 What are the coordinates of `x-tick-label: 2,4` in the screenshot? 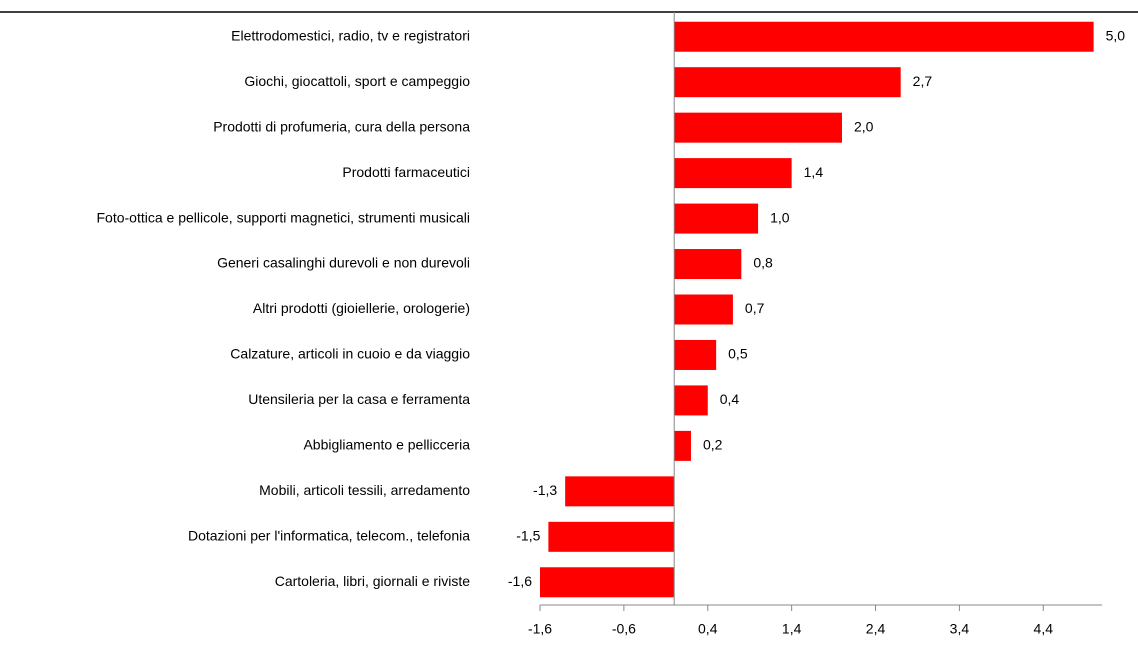 It's located at (876, 629).